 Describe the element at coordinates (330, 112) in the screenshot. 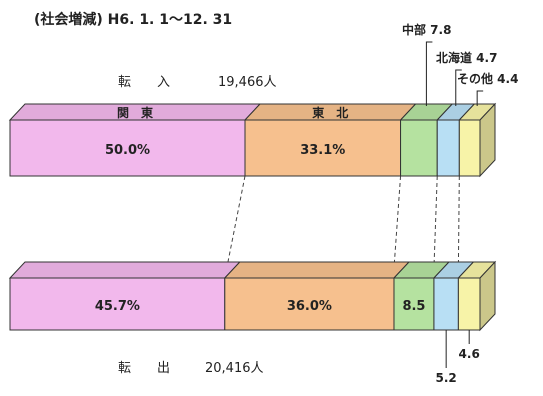

I see `inflow-region-label-1: 東 北` at that location.